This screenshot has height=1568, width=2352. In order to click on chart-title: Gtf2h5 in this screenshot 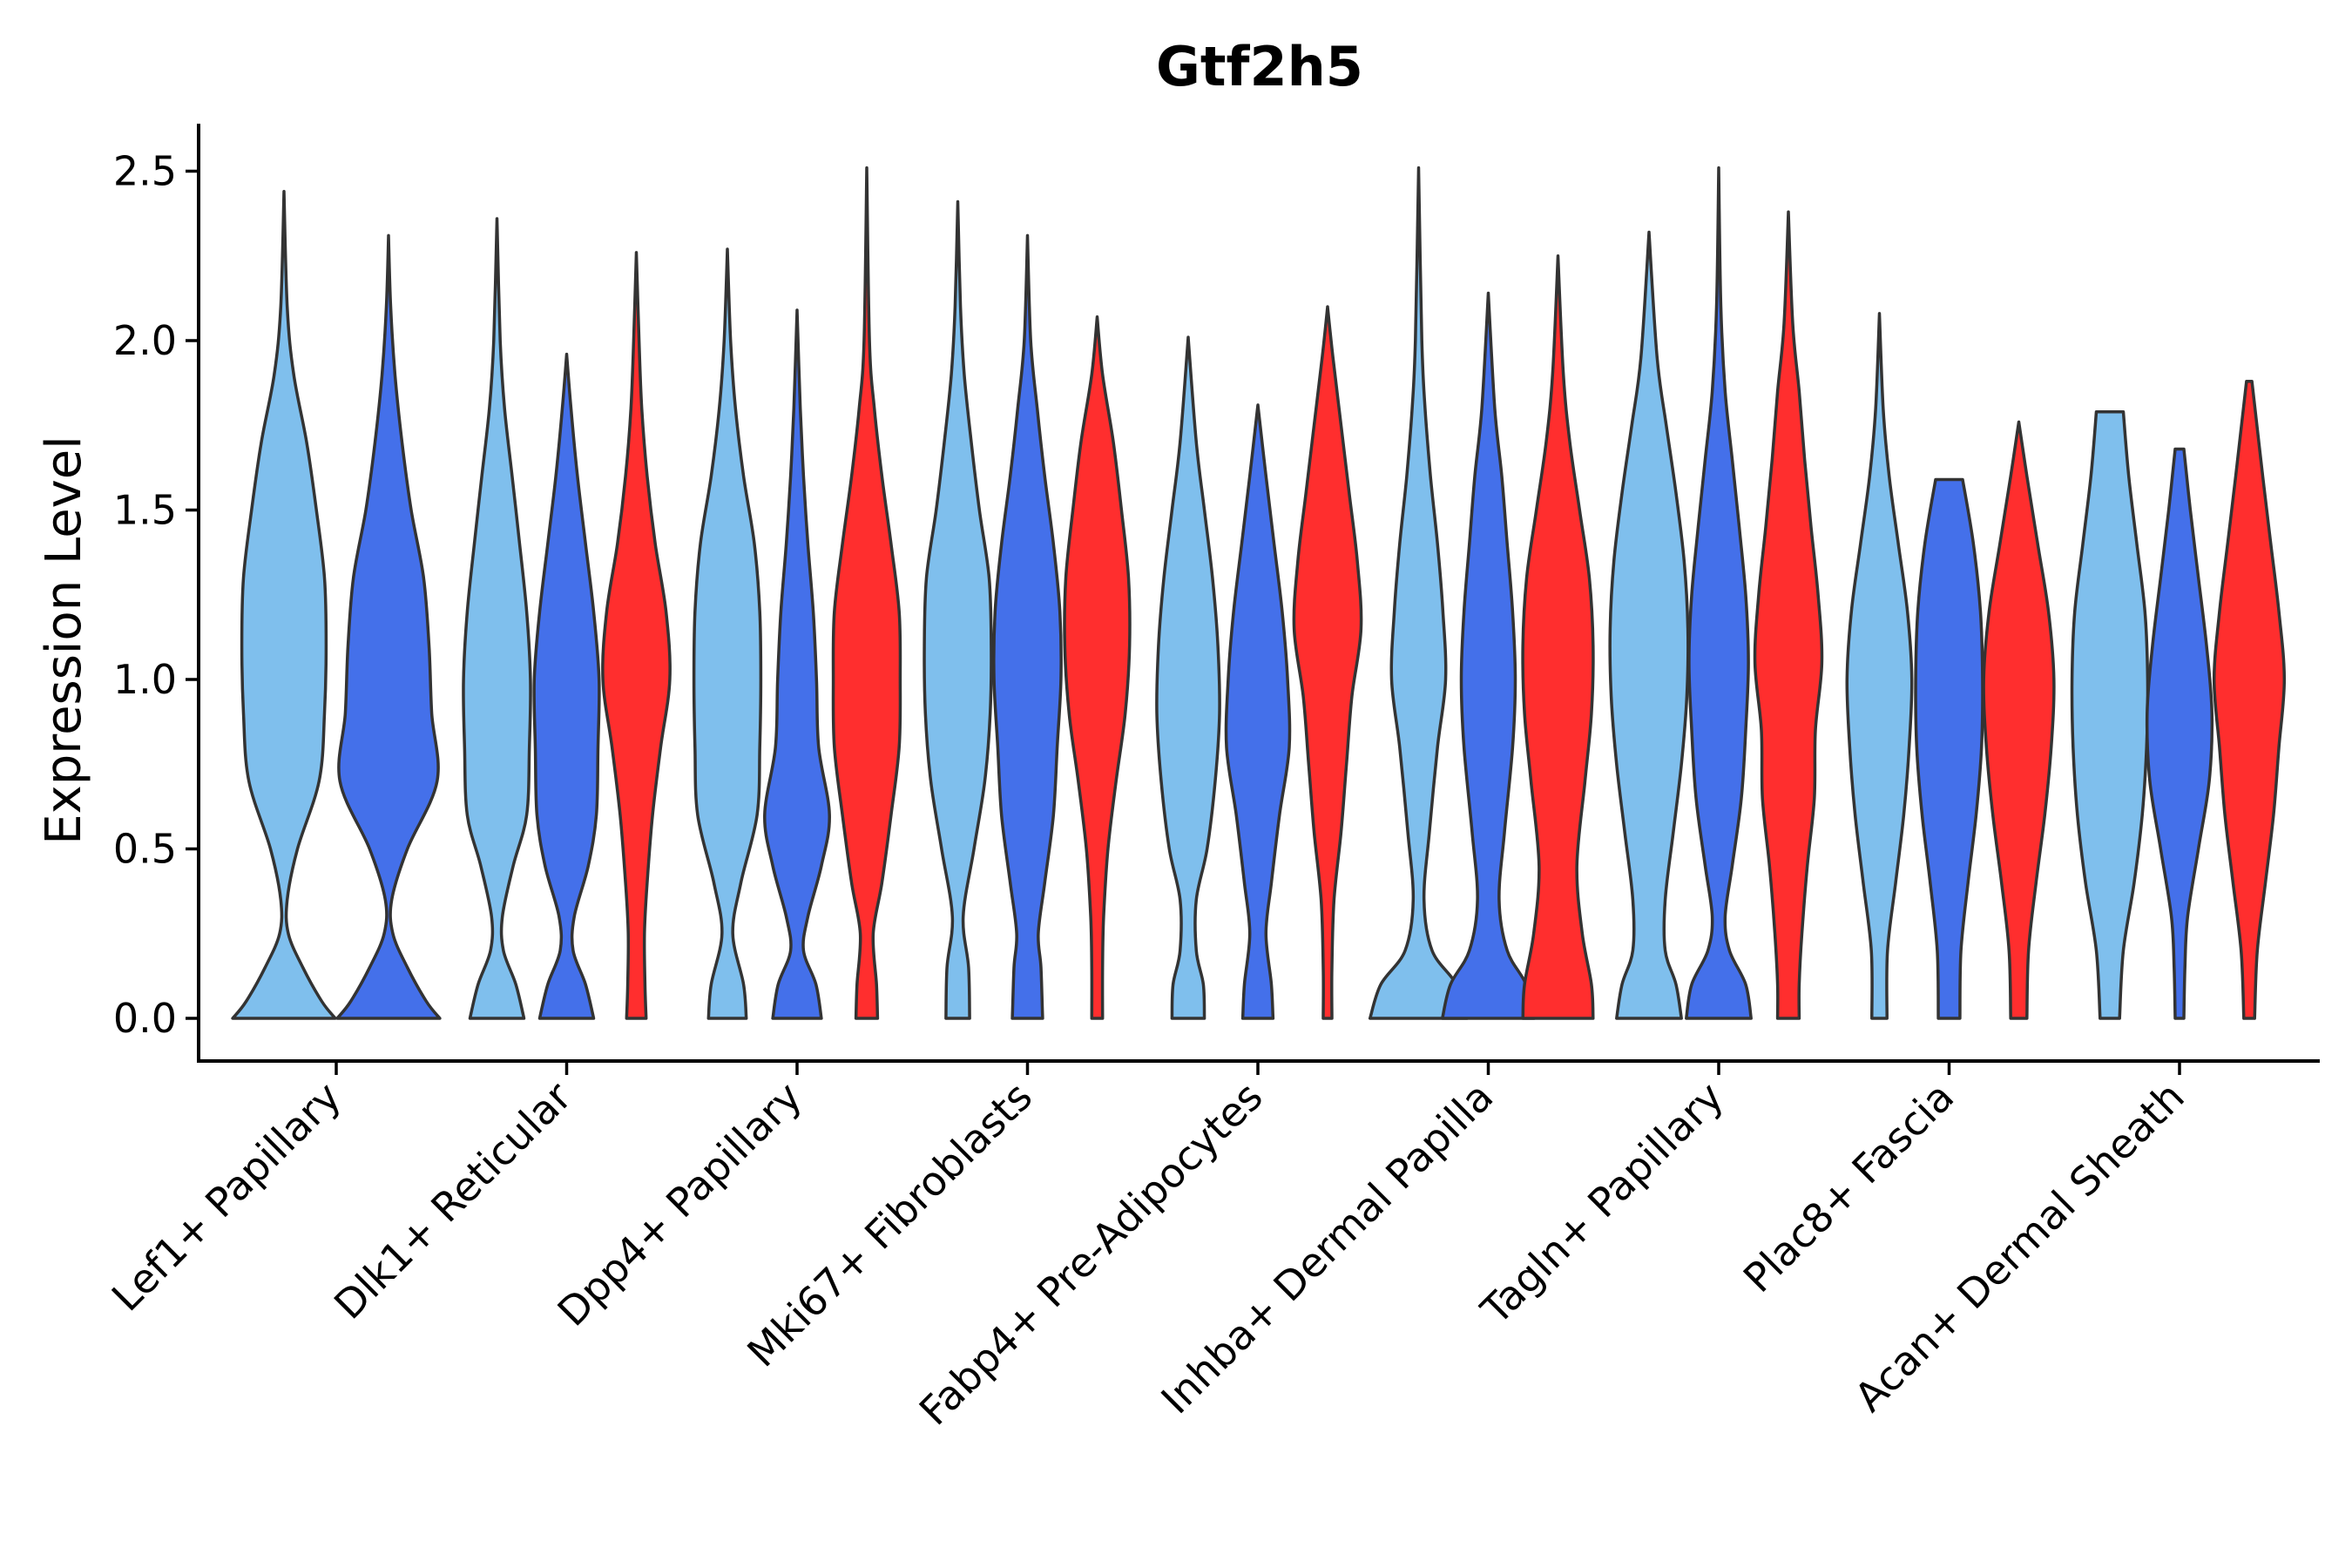, I will do `click(1260, 66)`.